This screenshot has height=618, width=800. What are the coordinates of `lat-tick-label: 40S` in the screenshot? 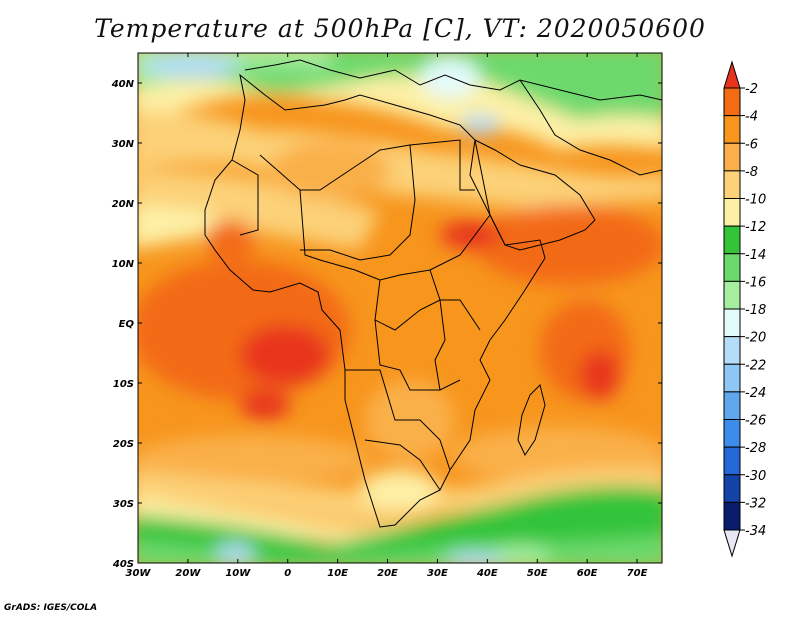 It's located at (123, 564).